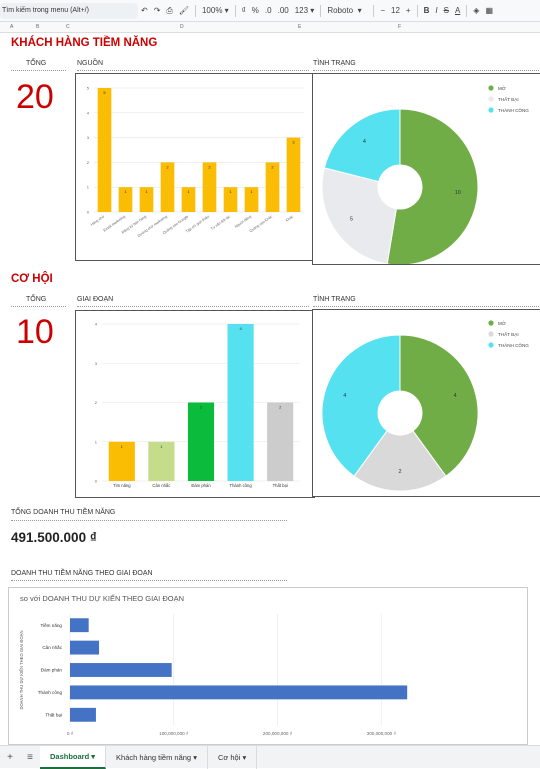 Image resolution: width=540 pixels, height=769 pixels. I want to click on currency-format-button: ₫, so click(243, 10).